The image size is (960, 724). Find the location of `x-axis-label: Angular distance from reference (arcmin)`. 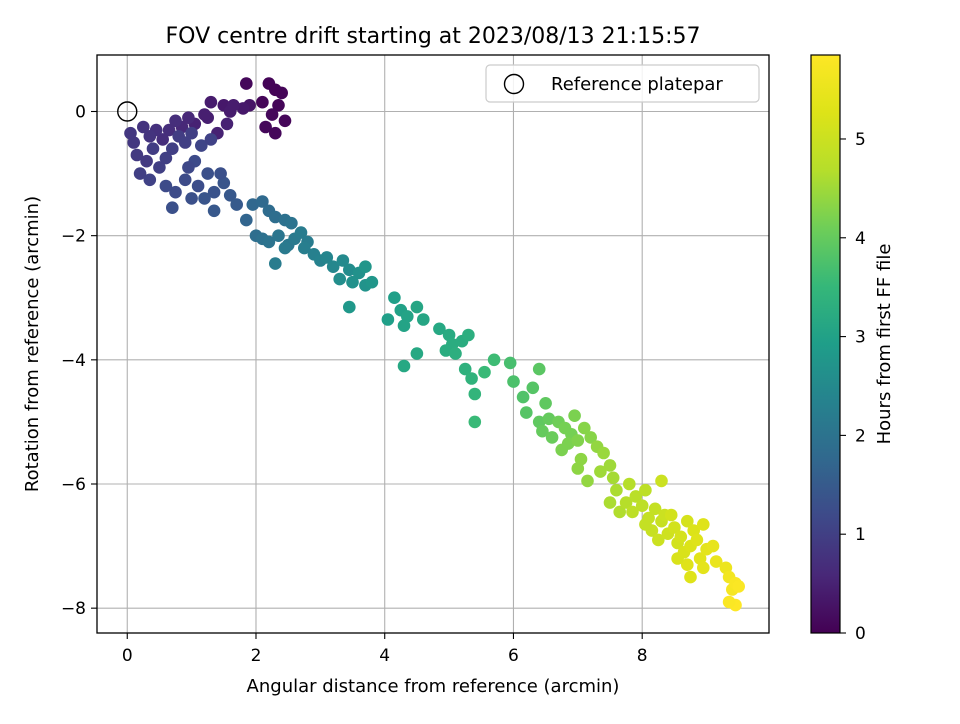

x-axis-label: Angular distance from reference (arcmin) is located at coordinates (433, 686).